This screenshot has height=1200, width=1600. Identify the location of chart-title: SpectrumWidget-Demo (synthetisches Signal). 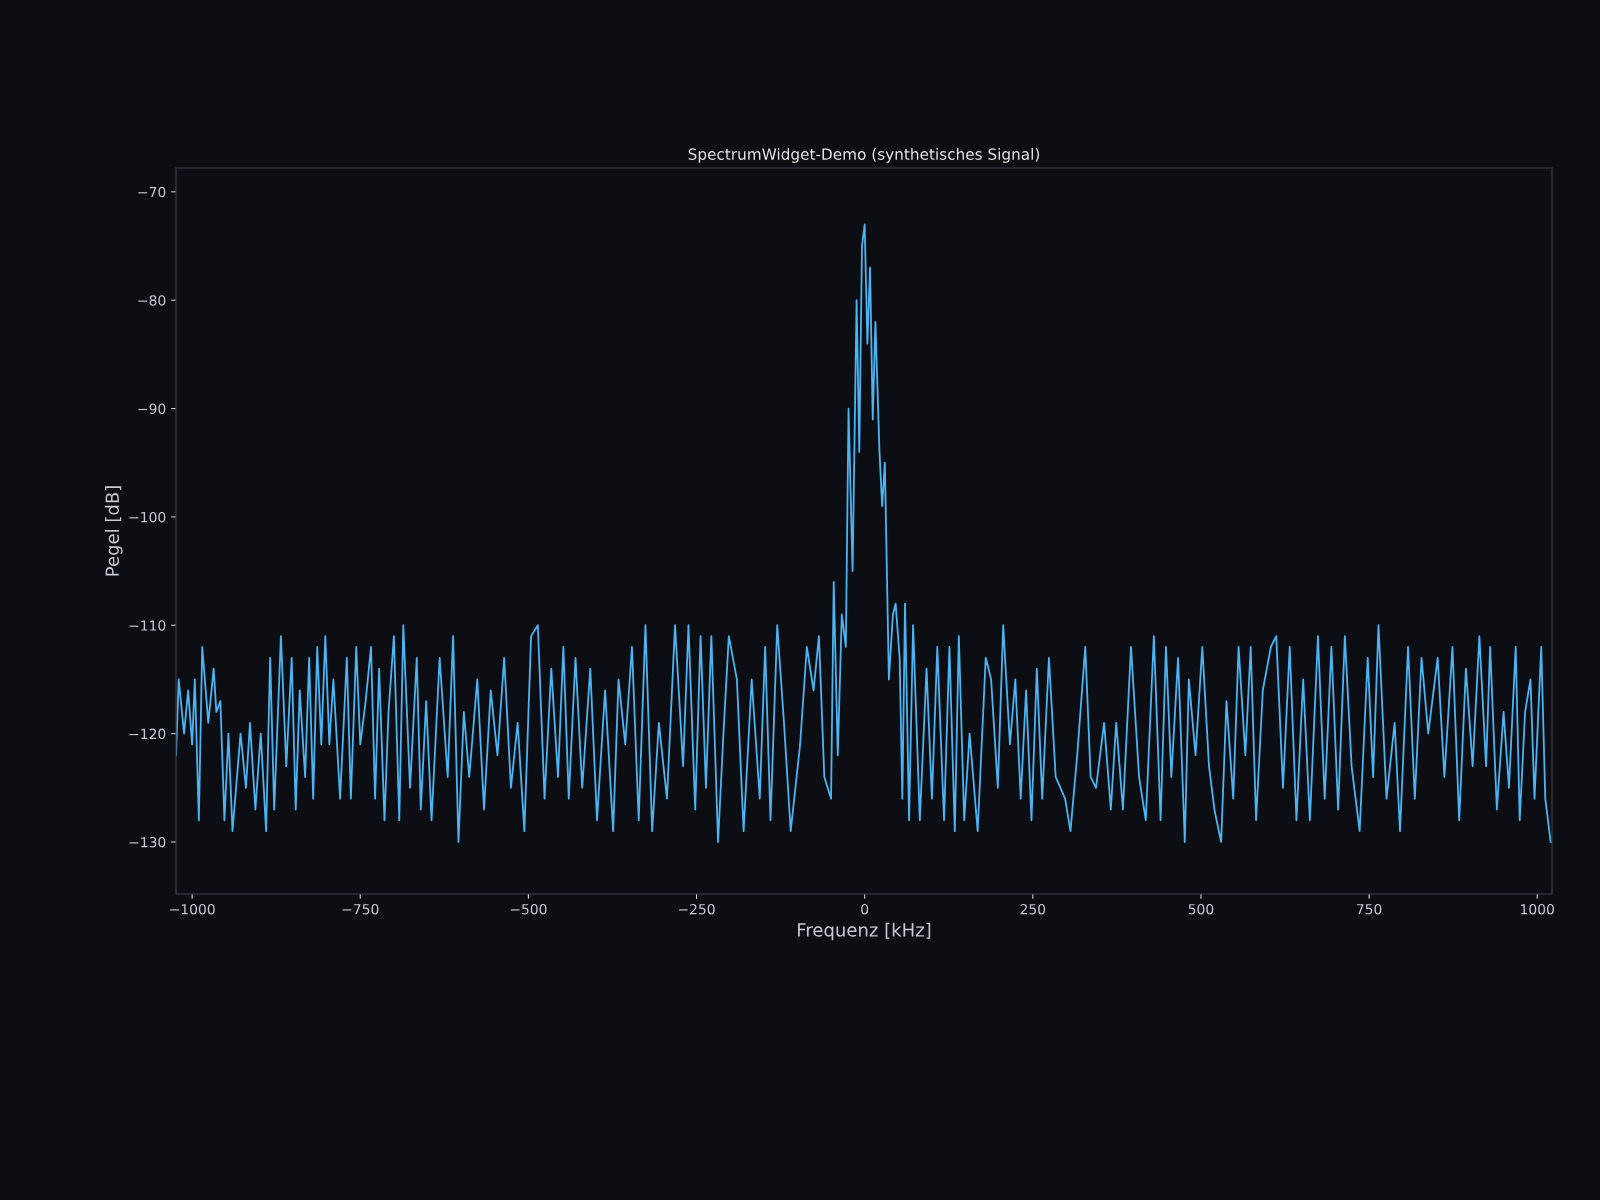
(864, 155).